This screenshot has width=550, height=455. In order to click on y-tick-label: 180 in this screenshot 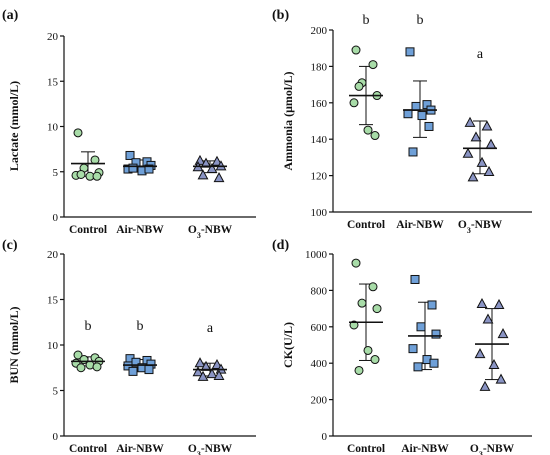, I will do `click(319, 67)`.